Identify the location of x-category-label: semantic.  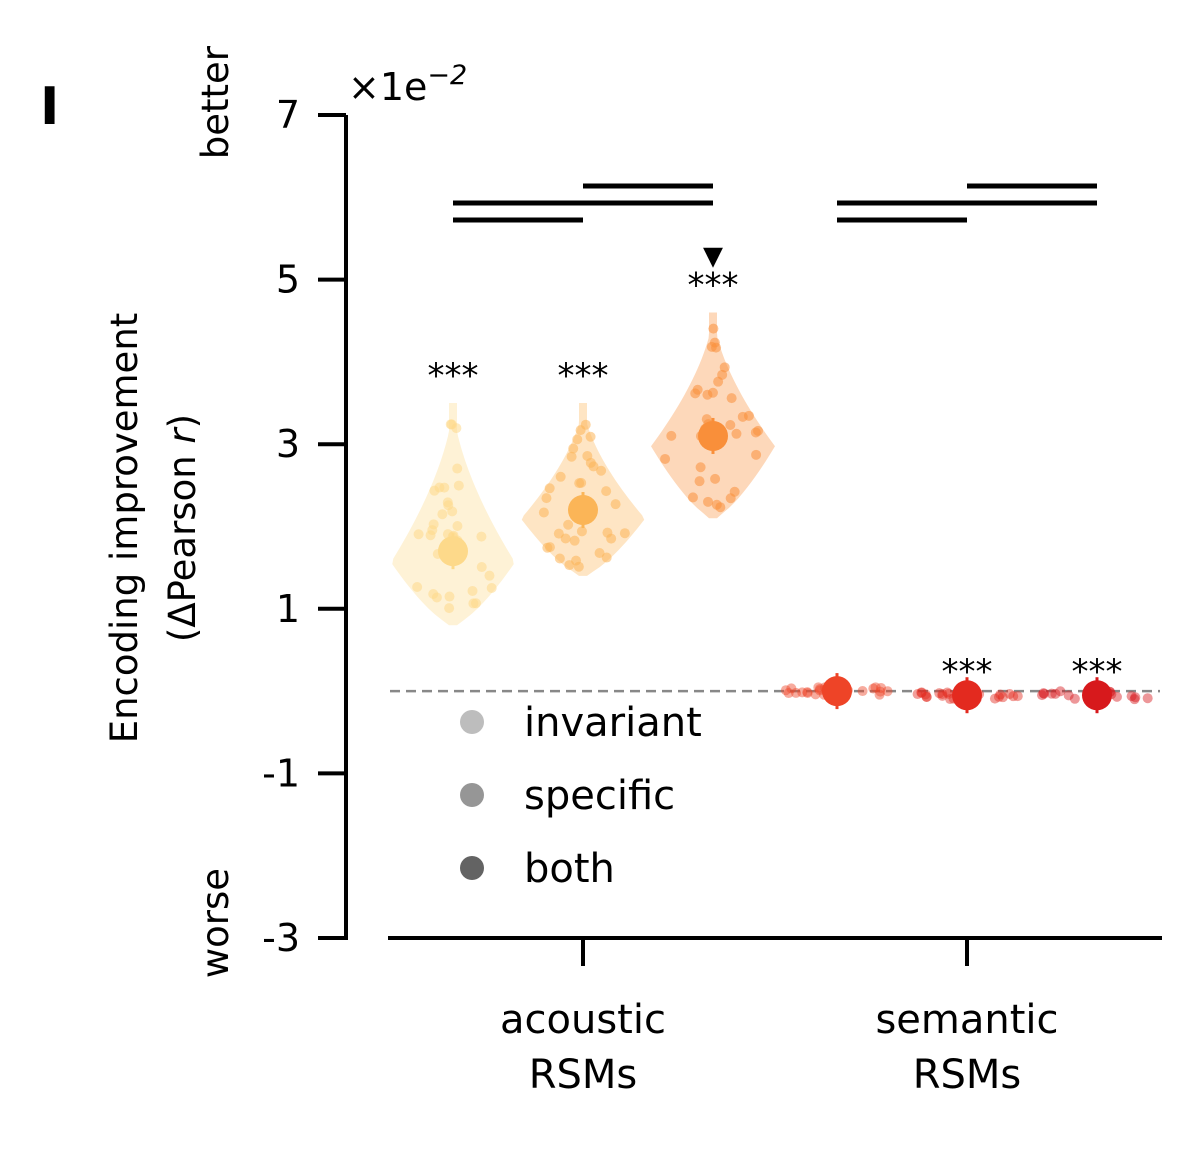
(966, 1020).